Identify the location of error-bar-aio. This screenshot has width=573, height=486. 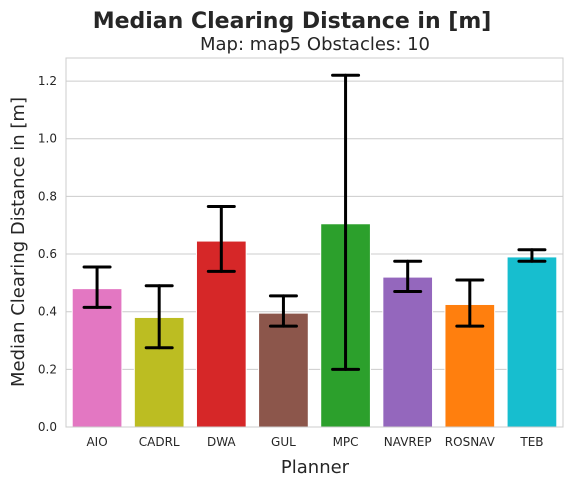
(97, 287).